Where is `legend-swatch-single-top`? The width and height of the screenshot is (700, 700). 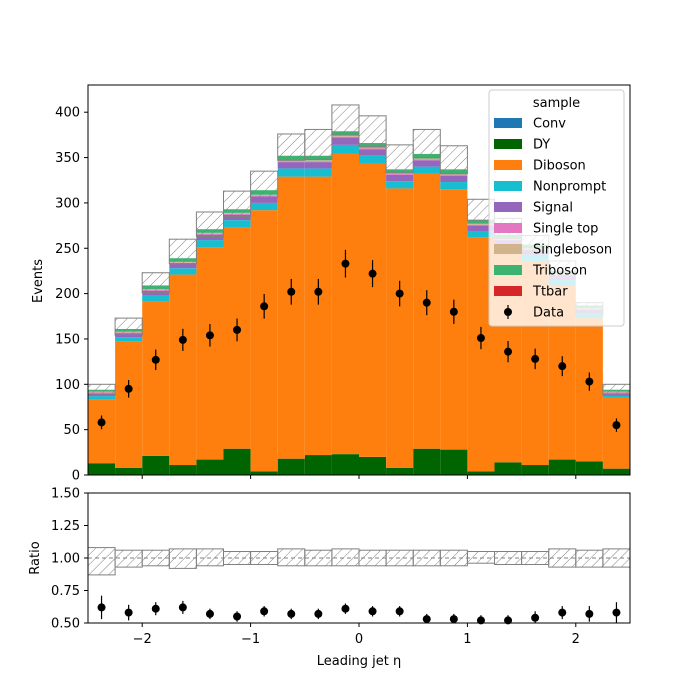 legend-swatch-single-top is located at coordinates (508, 228).